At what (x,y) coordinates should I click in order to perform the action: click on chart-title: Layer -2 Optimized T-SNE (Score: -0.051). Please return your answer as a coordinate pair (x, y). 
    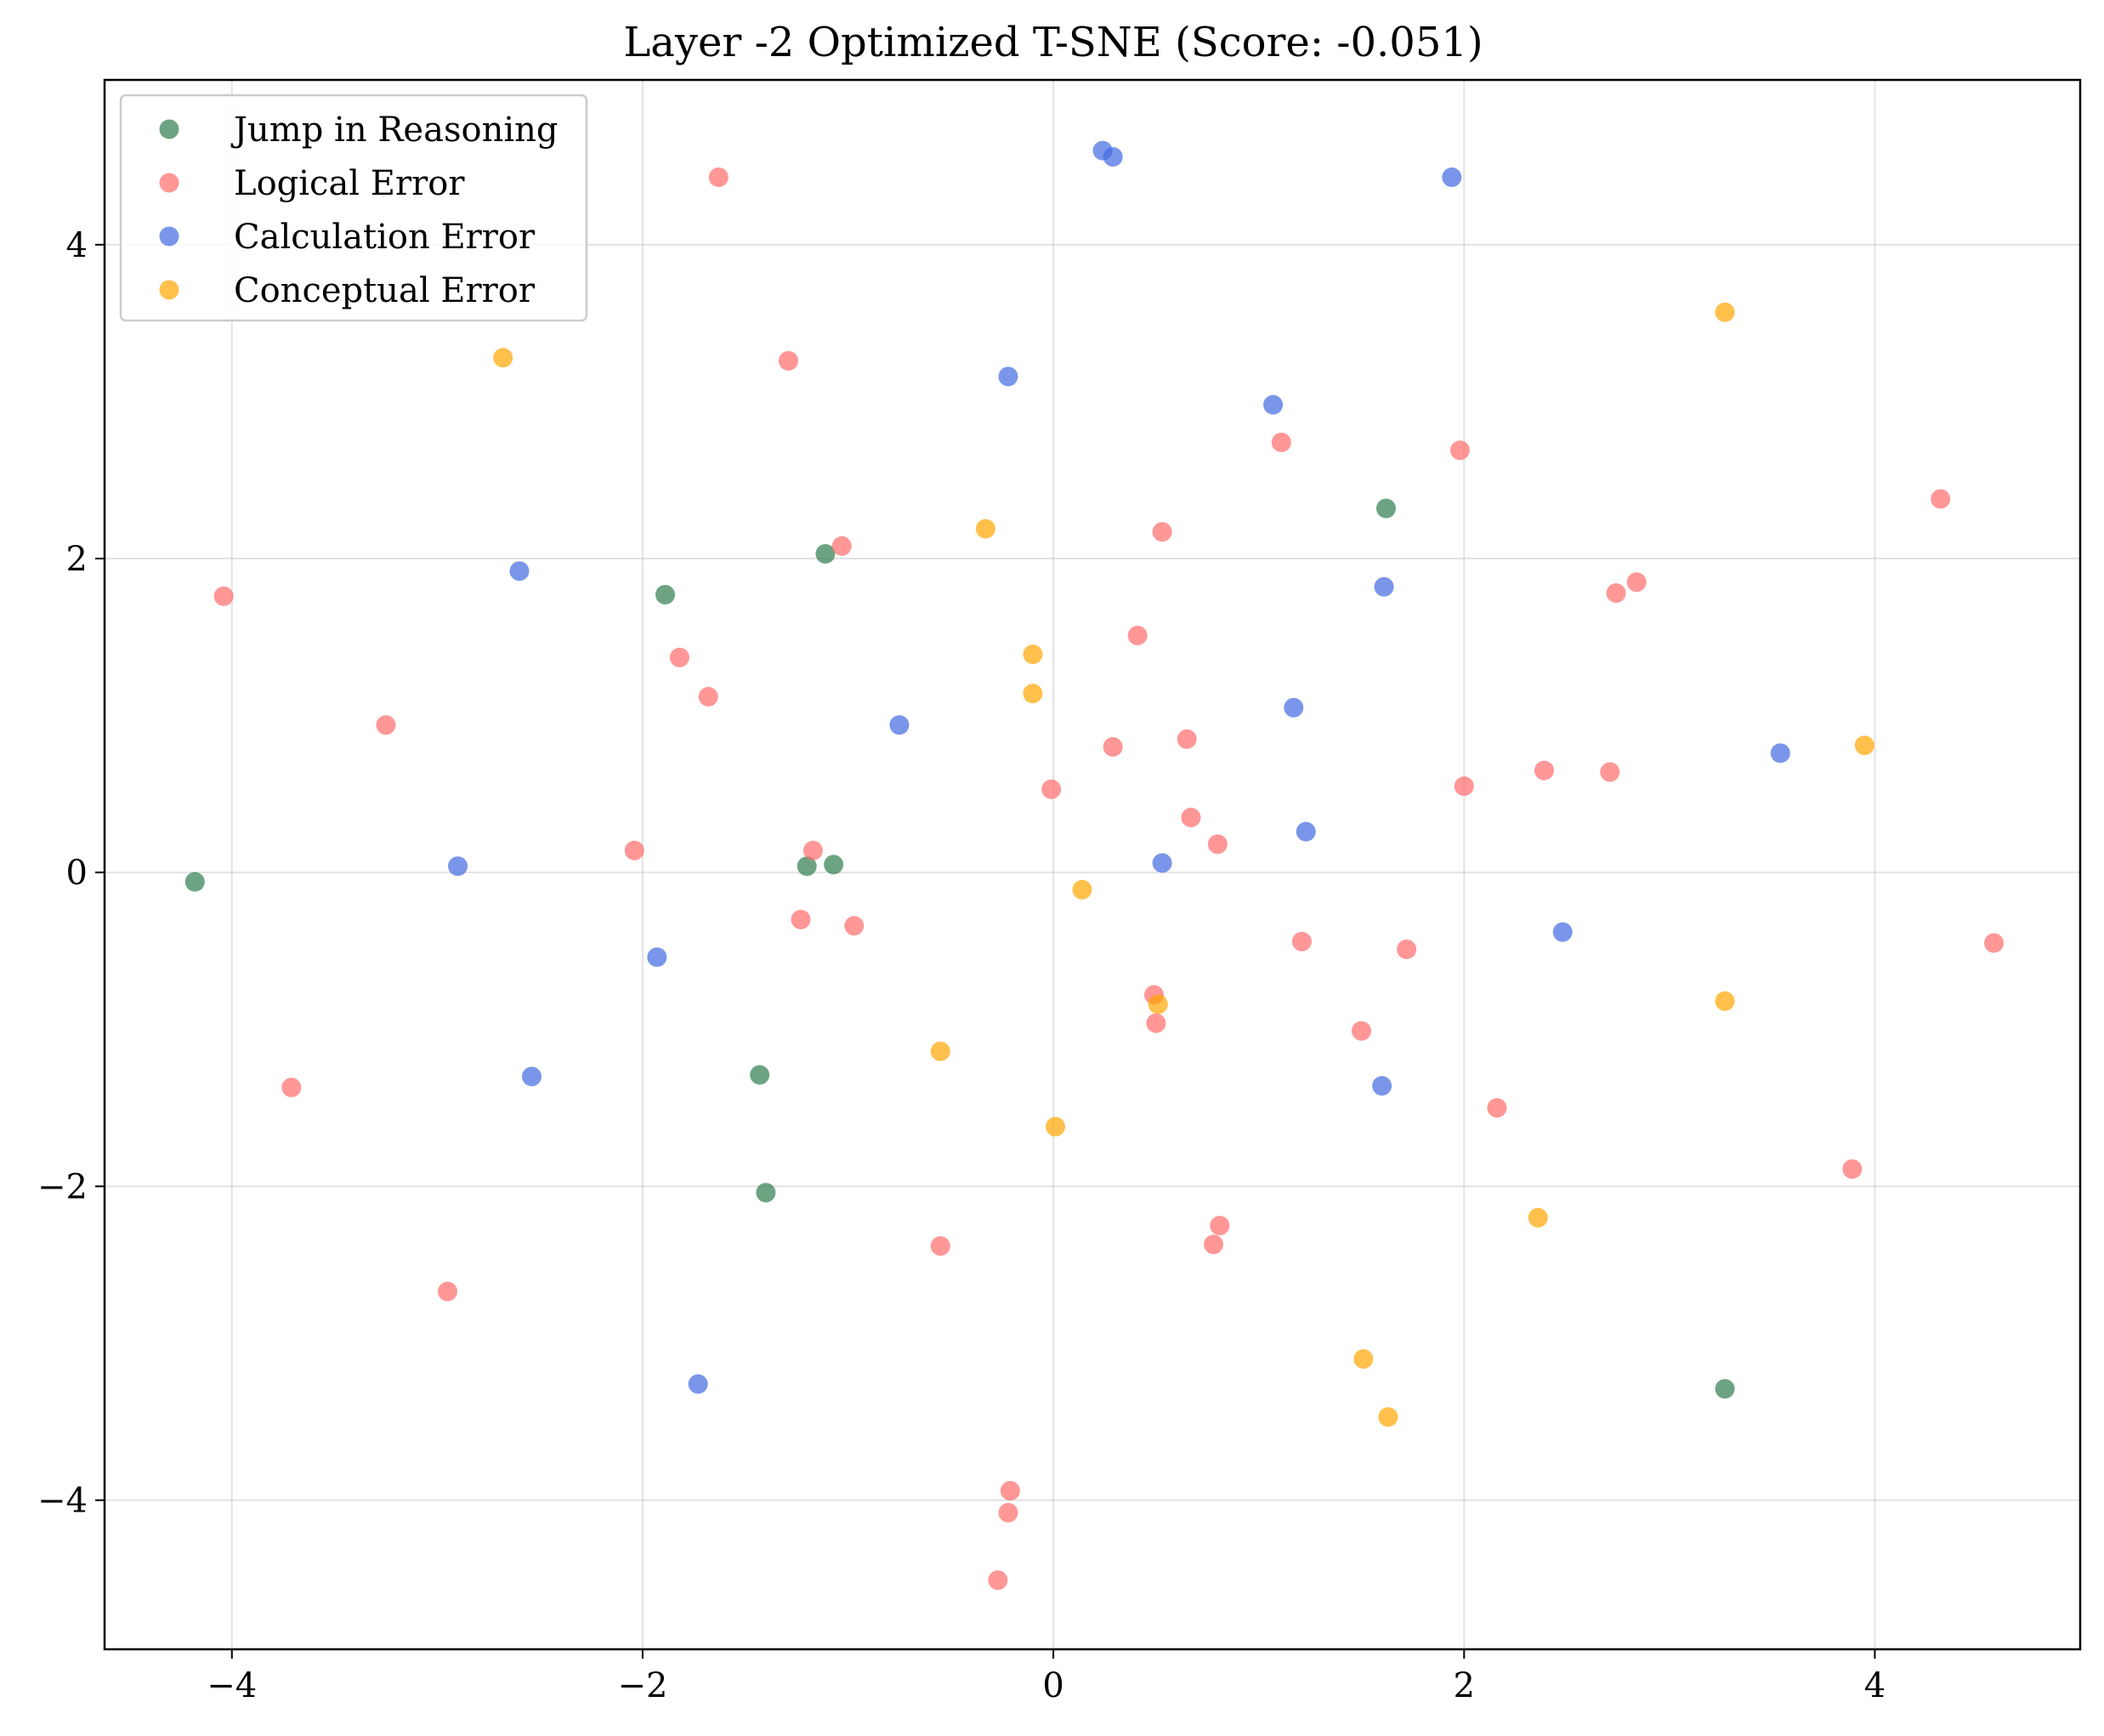
    Looking at the image, I should click on (1053, 43).